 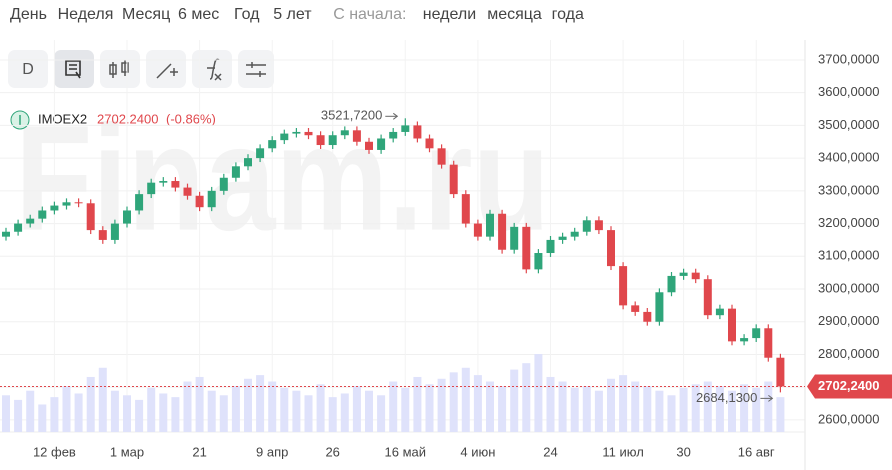 I want to click on y-tick-label: 3700,0000, so click(x=848, y=58).